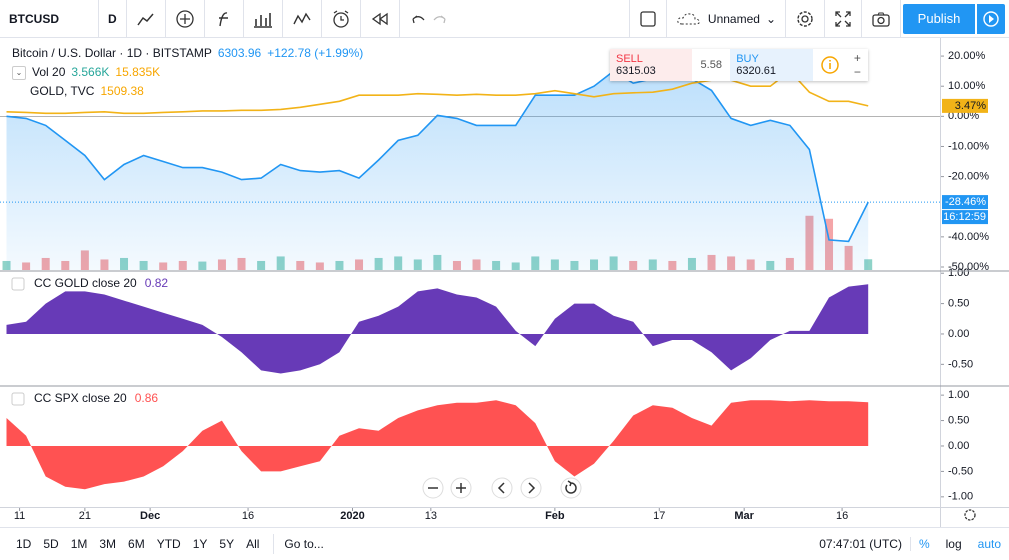 The height and width of the screenshot is (560, 1009). What do you see at coordinates (352, 516) in the screenshot?
I see `x-tick-label: 2020` at bounding box center [352, 516].